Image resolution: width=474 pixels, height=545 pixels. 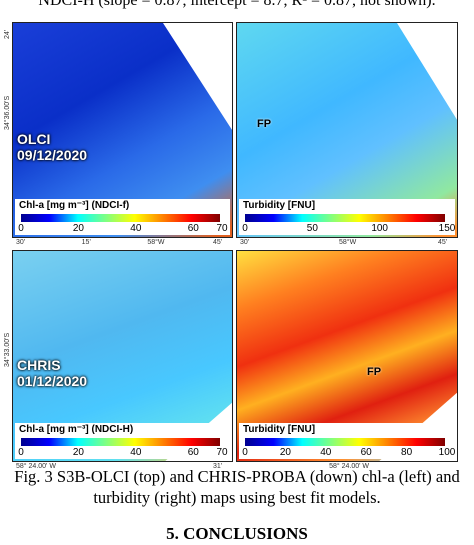 I want to click on axis-label: 31', so click(x=218, y=466).